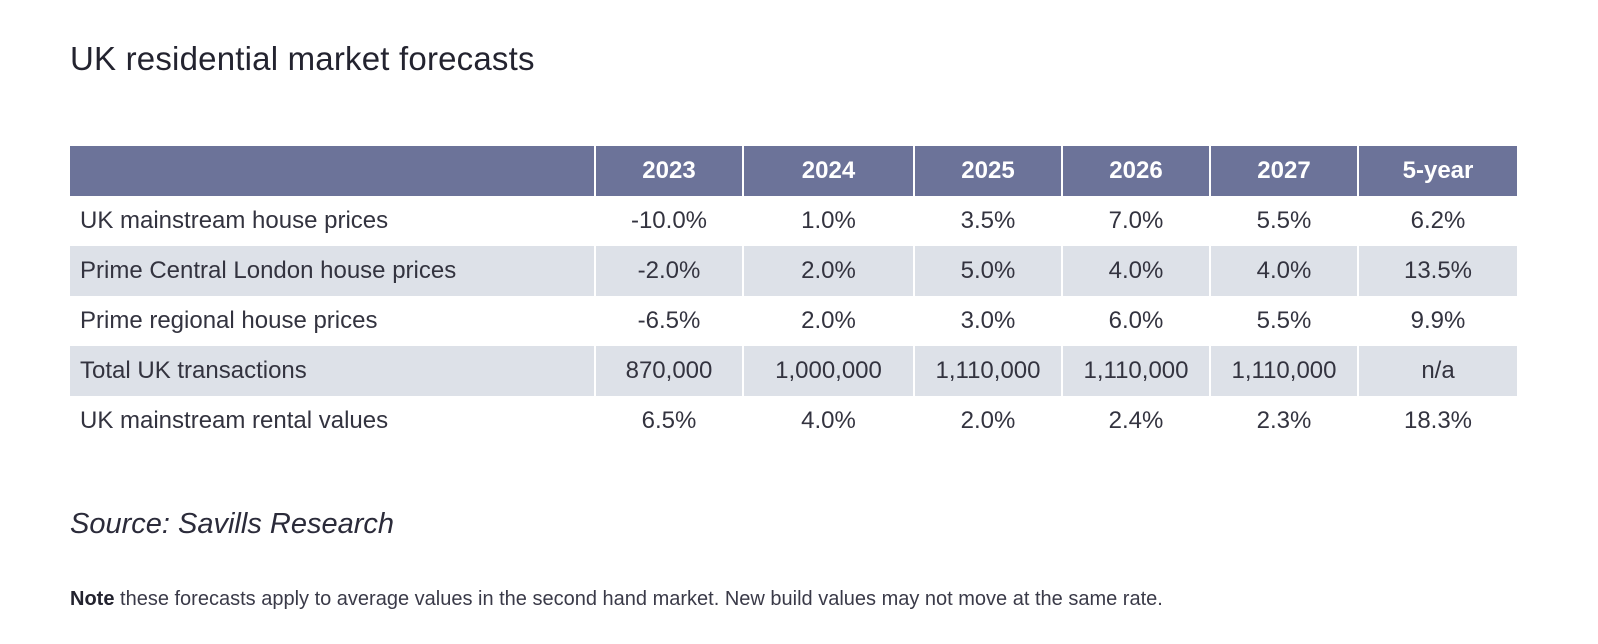 This screenshot has height=644, width=1598. Describe the element at coordinates (668, 371) in the screenshot. I see `table-cell: 870,000` at that location.